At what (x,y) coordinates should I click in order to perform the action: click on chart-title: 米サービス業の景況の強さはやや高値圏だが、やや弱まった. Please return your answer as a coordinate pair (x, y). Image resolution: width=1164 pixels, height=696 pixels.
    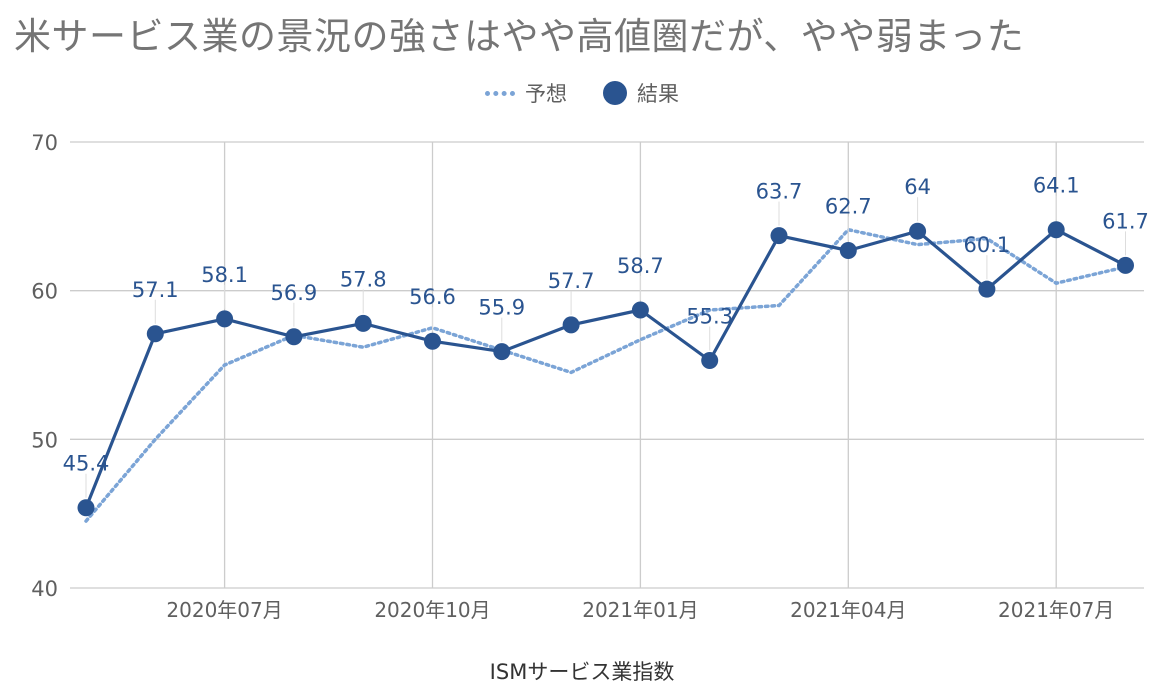
    Looking at the image, I should click on (519, 36).